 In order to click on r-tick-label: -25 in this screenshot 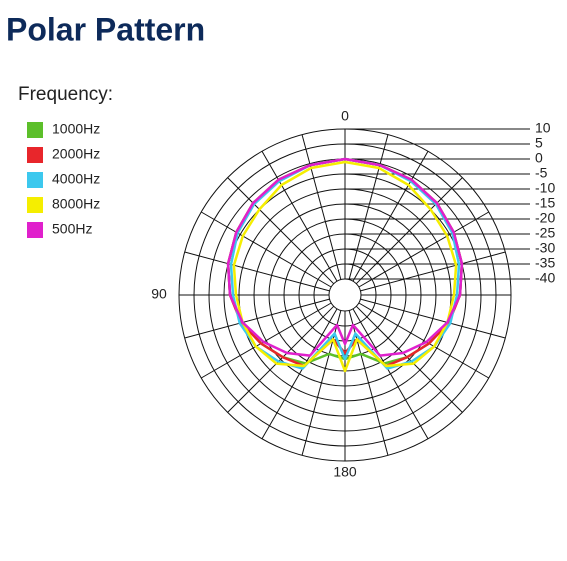, I will do `click(545, 233)`.